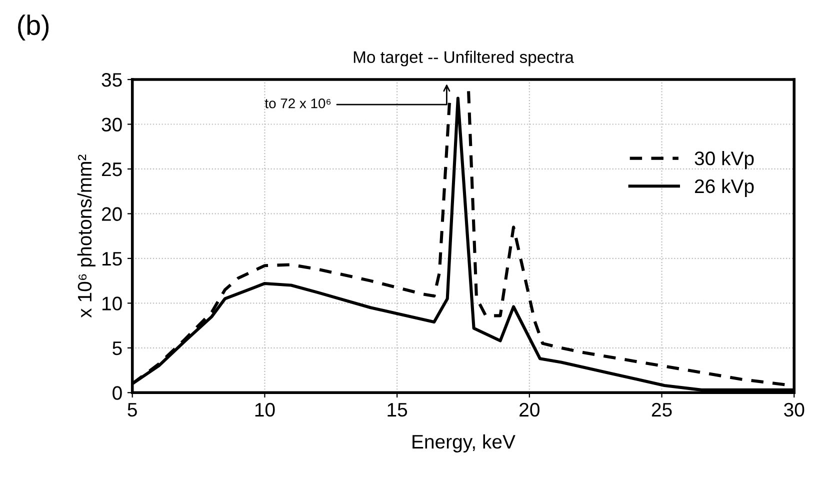  What do you see at coordinates (464, 58) in the screenshot?
I see `chart-title: Mo target -- Unfiltered spectra` at bounding box center [464, 58].